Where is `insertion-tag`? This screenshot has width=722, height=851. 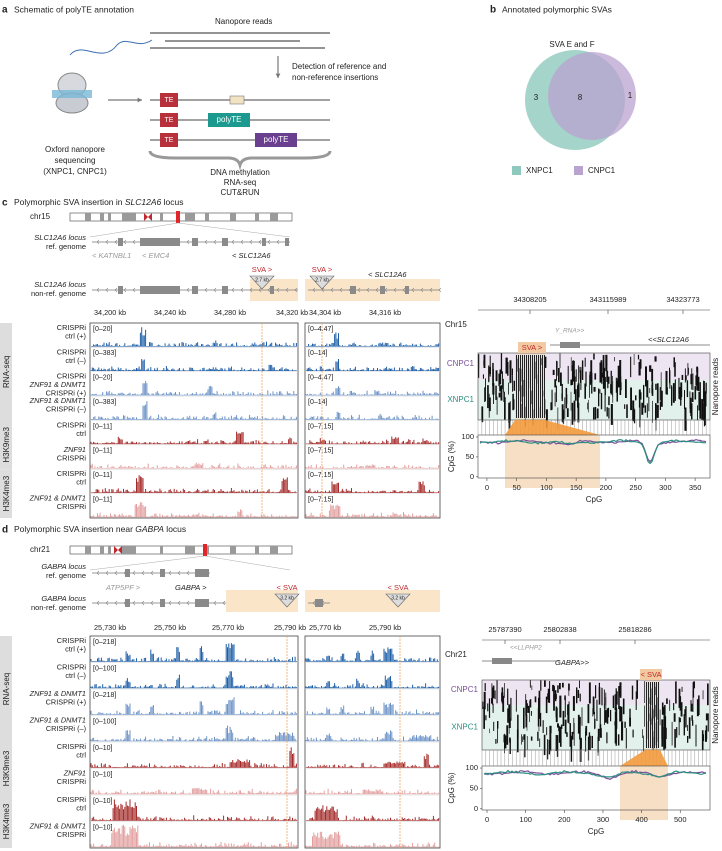 insertion-tag is located at coordinates (651, 674).